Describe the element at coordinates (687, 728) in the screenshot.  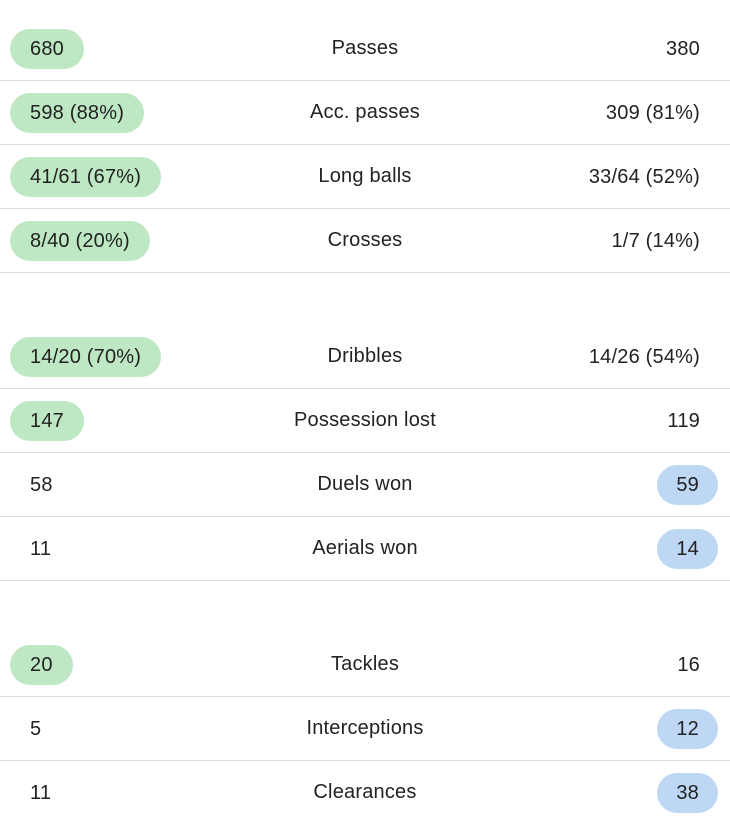
I see `away-value: 12` at that location.